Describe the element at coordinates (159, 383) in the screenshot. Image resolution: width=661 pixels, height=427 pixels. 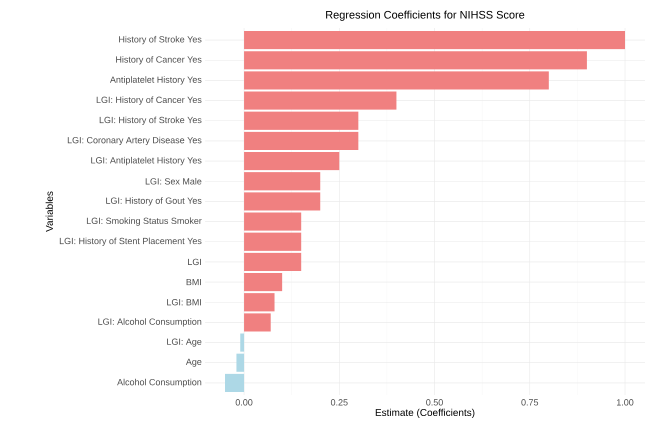
I see `y-tick-label: Alcohol Consumption` at that location.